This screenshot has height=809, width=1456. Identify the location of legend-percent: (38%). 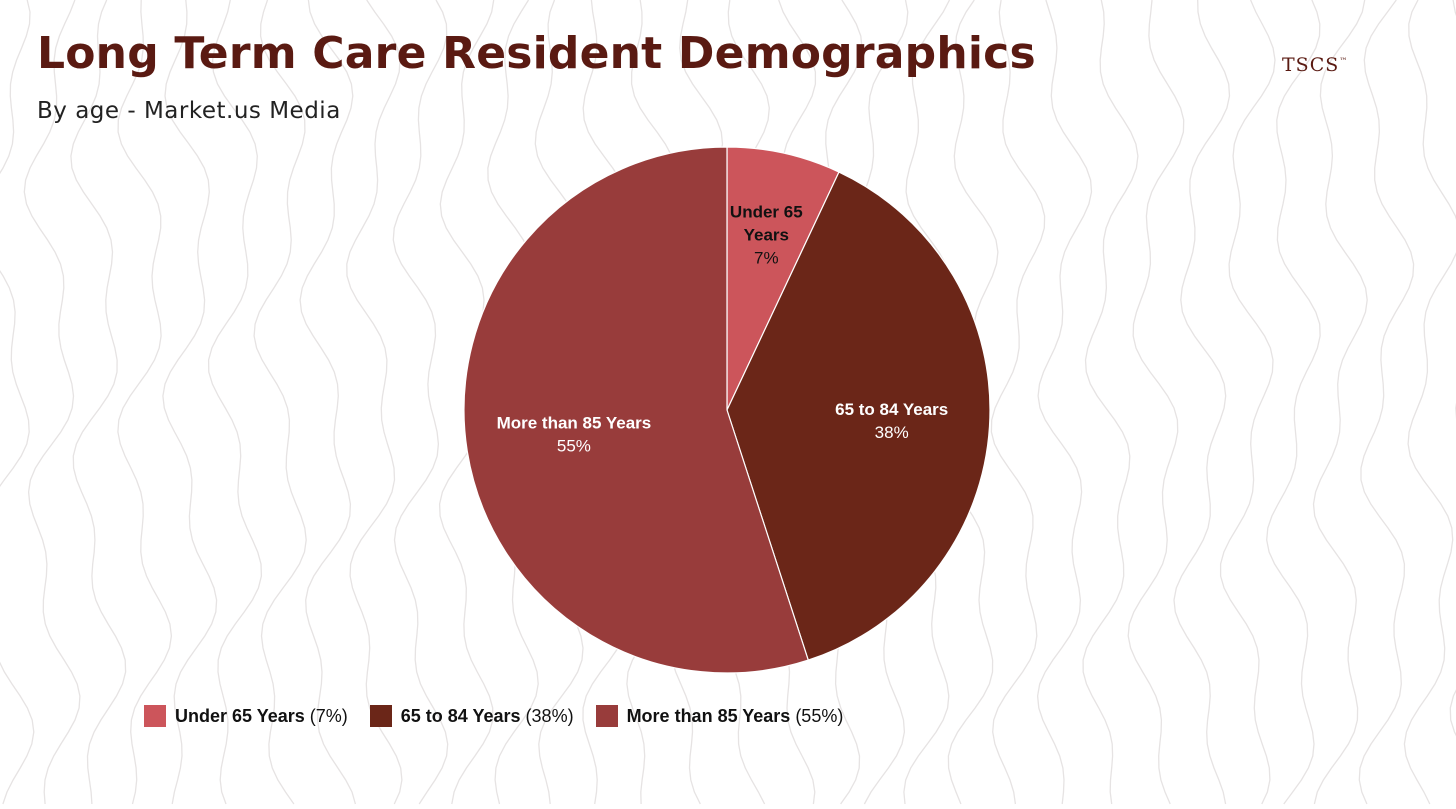
(549, 715).